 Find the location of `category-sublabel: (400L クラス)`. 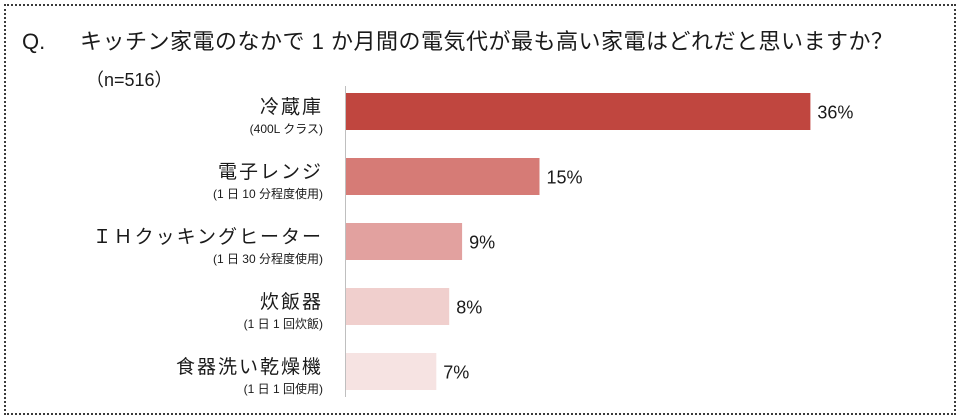

category-sublabel: (400L クラス) is located at coordinates (286, 129).